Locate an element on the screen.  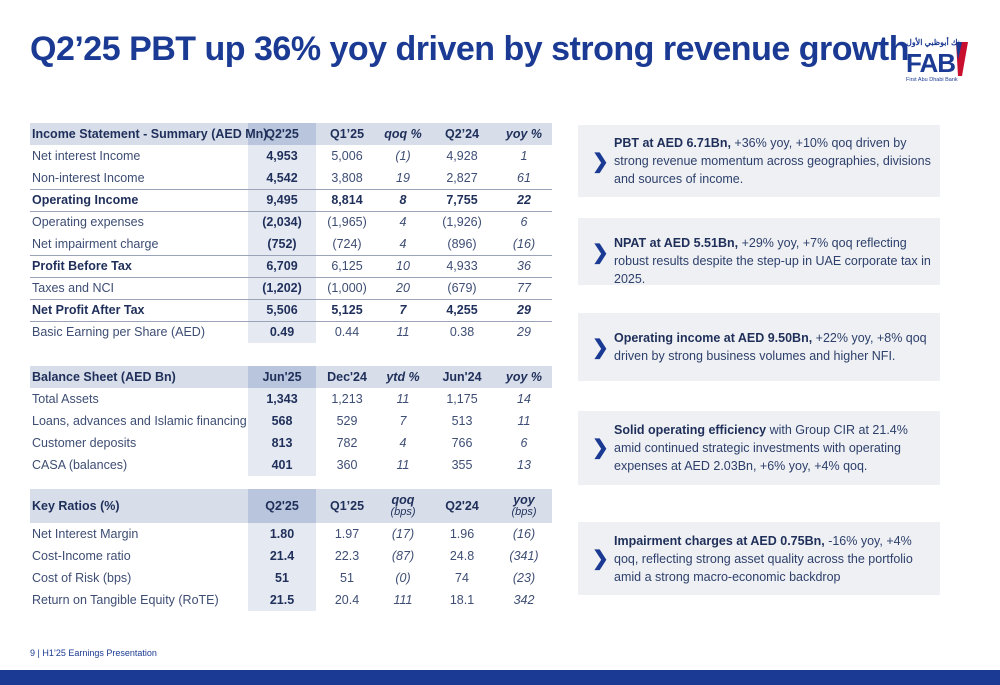
cell-prior: 782 is located at coordinates (347, 443).